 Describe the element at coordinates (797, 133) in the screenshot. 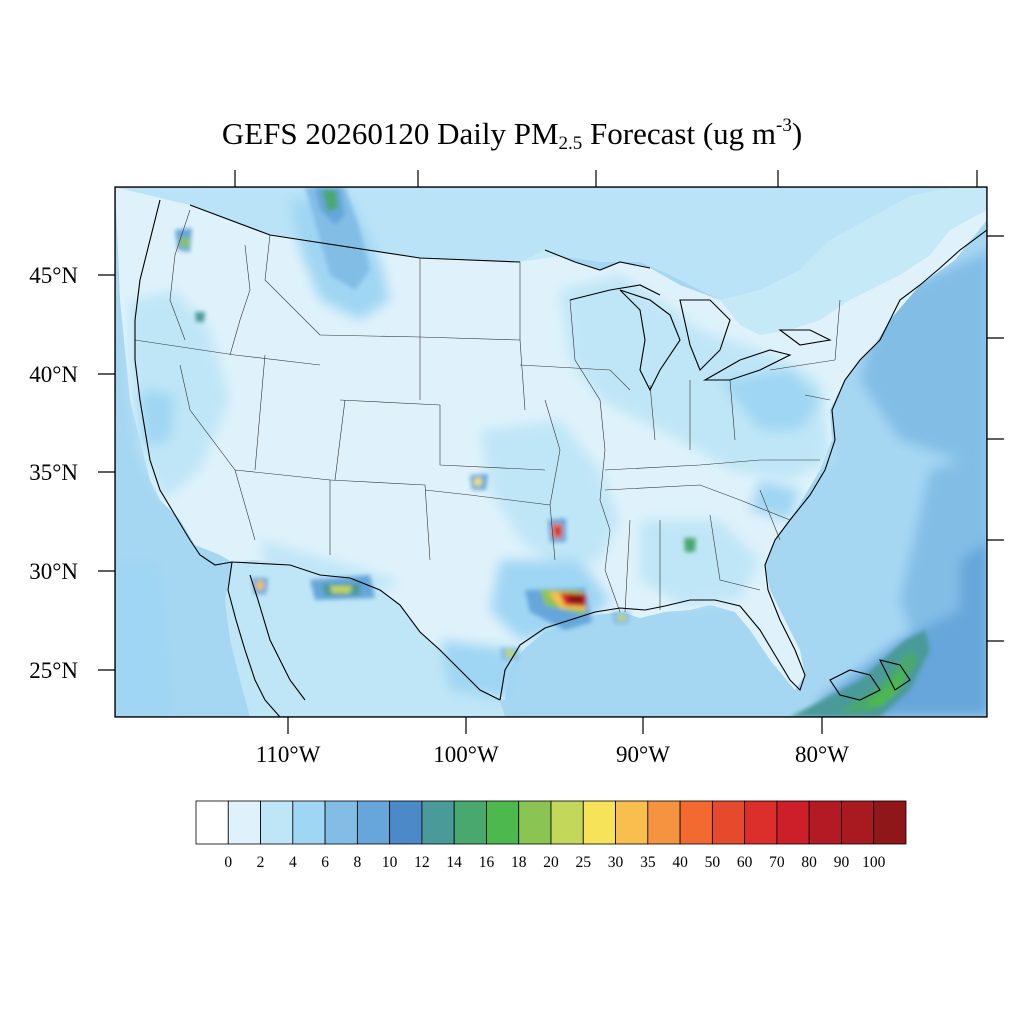

I see `title-suffix: )` at that location.